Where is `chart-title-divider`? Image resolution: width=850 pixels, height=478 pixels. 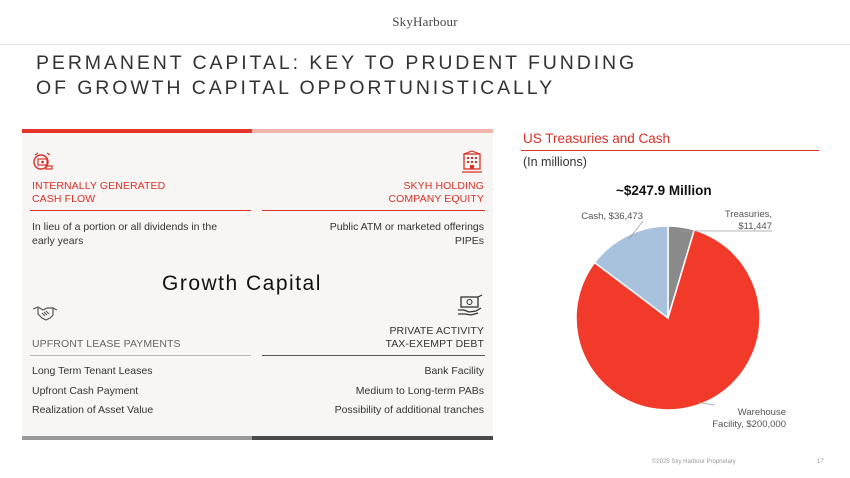
chart-title-divider is located at coordinates (670, 150).